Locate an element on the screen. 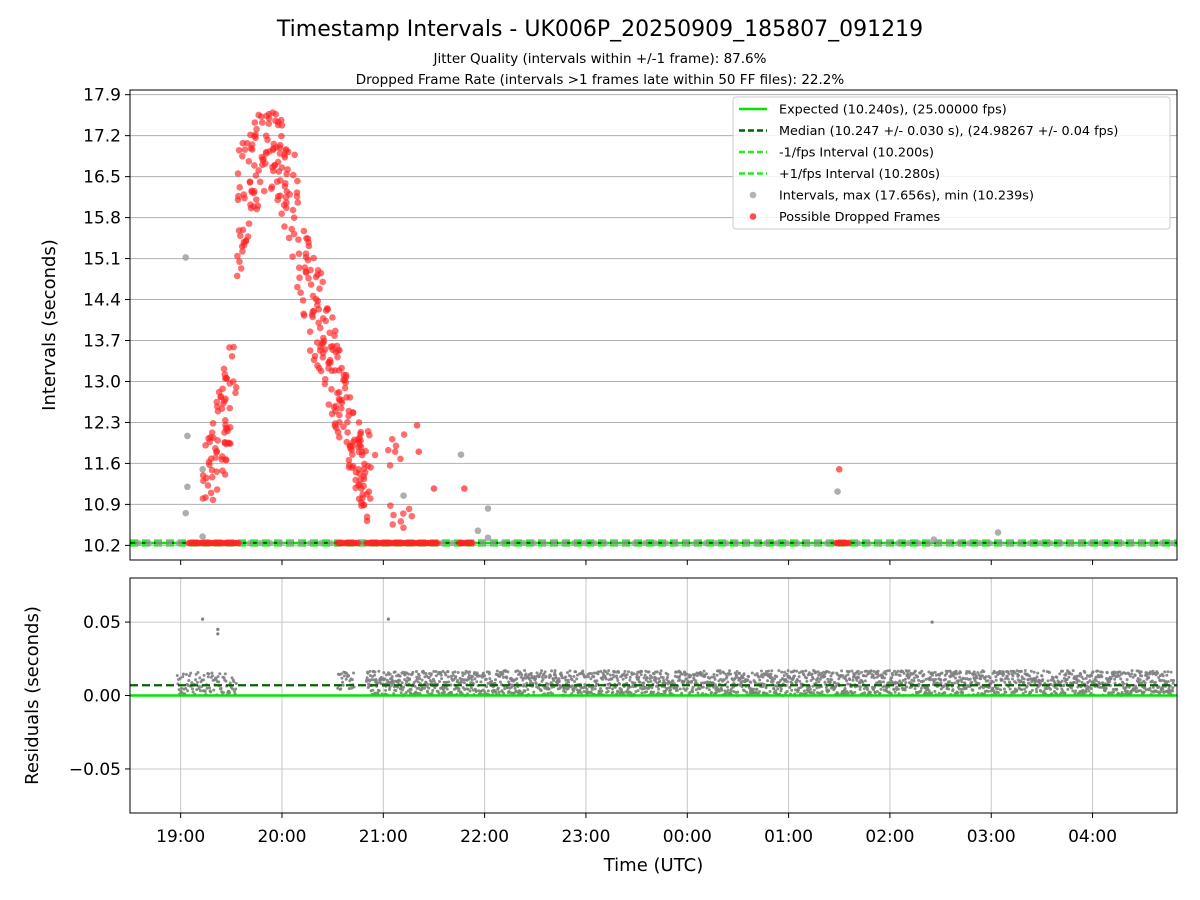 Image resolution: width=1200 pixels, height=900 pixels. x-tick-label: 19:00 is located at coordinates (180, 837).